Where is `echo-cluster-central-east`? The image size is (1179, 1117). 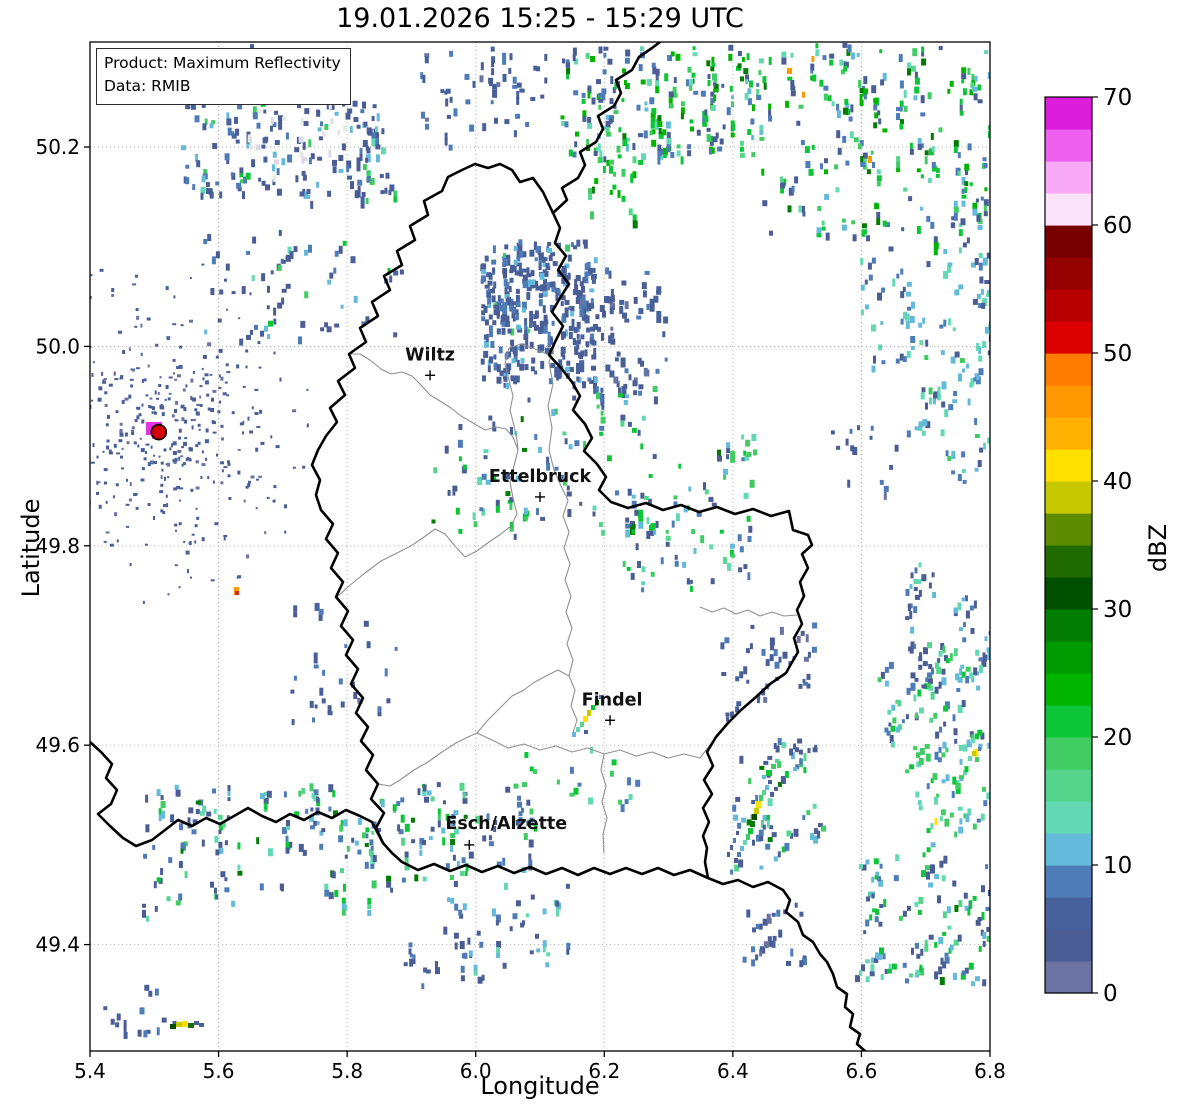
echo-cluster-central-east is located at coordinates (619, 338).